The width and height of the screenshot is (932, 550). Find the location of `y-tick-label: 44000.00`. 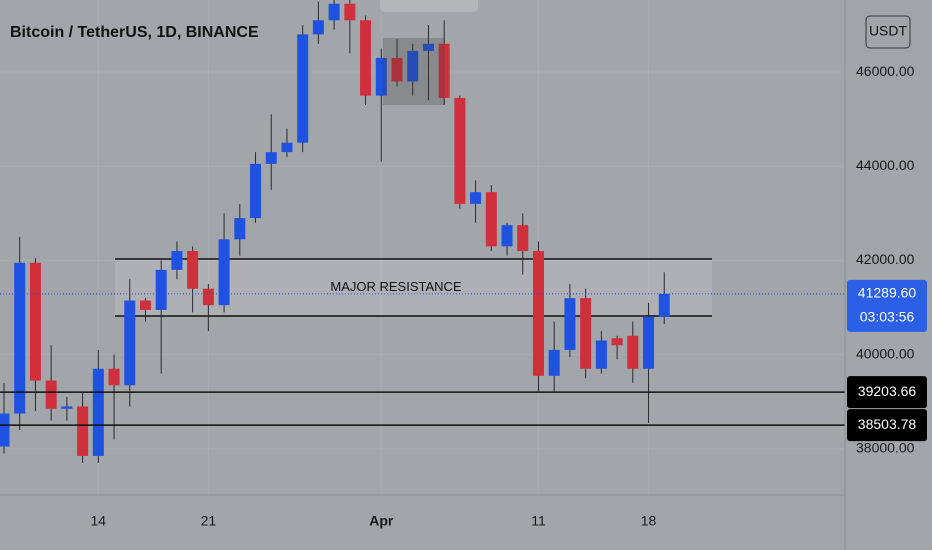

y-tick-label: 44000.00 is located at coordinates (885, 165).